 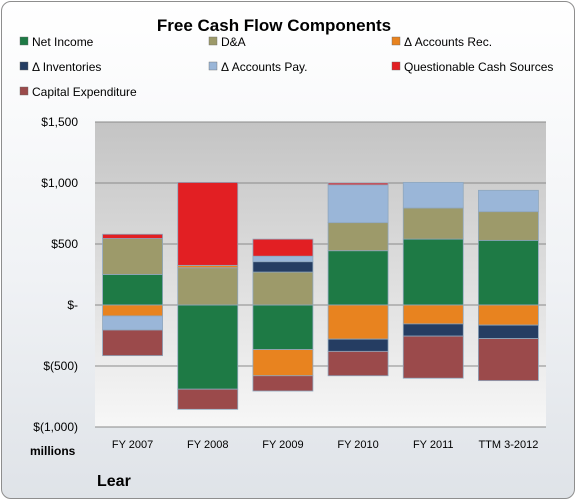 I want to click on legend-item: Net Income, so click(x=56, y=42).